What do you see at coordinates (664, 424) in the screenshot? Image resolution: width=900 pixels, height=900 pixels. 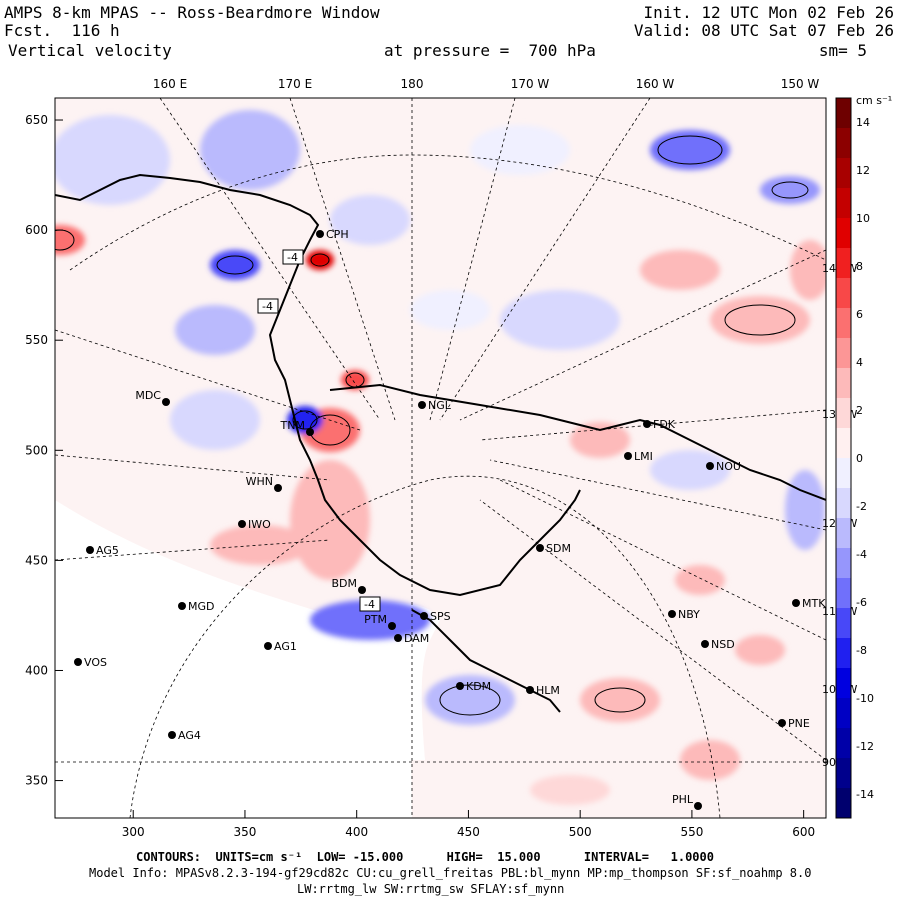 I see `station-label: FDK` at bounding box center [664, 424].